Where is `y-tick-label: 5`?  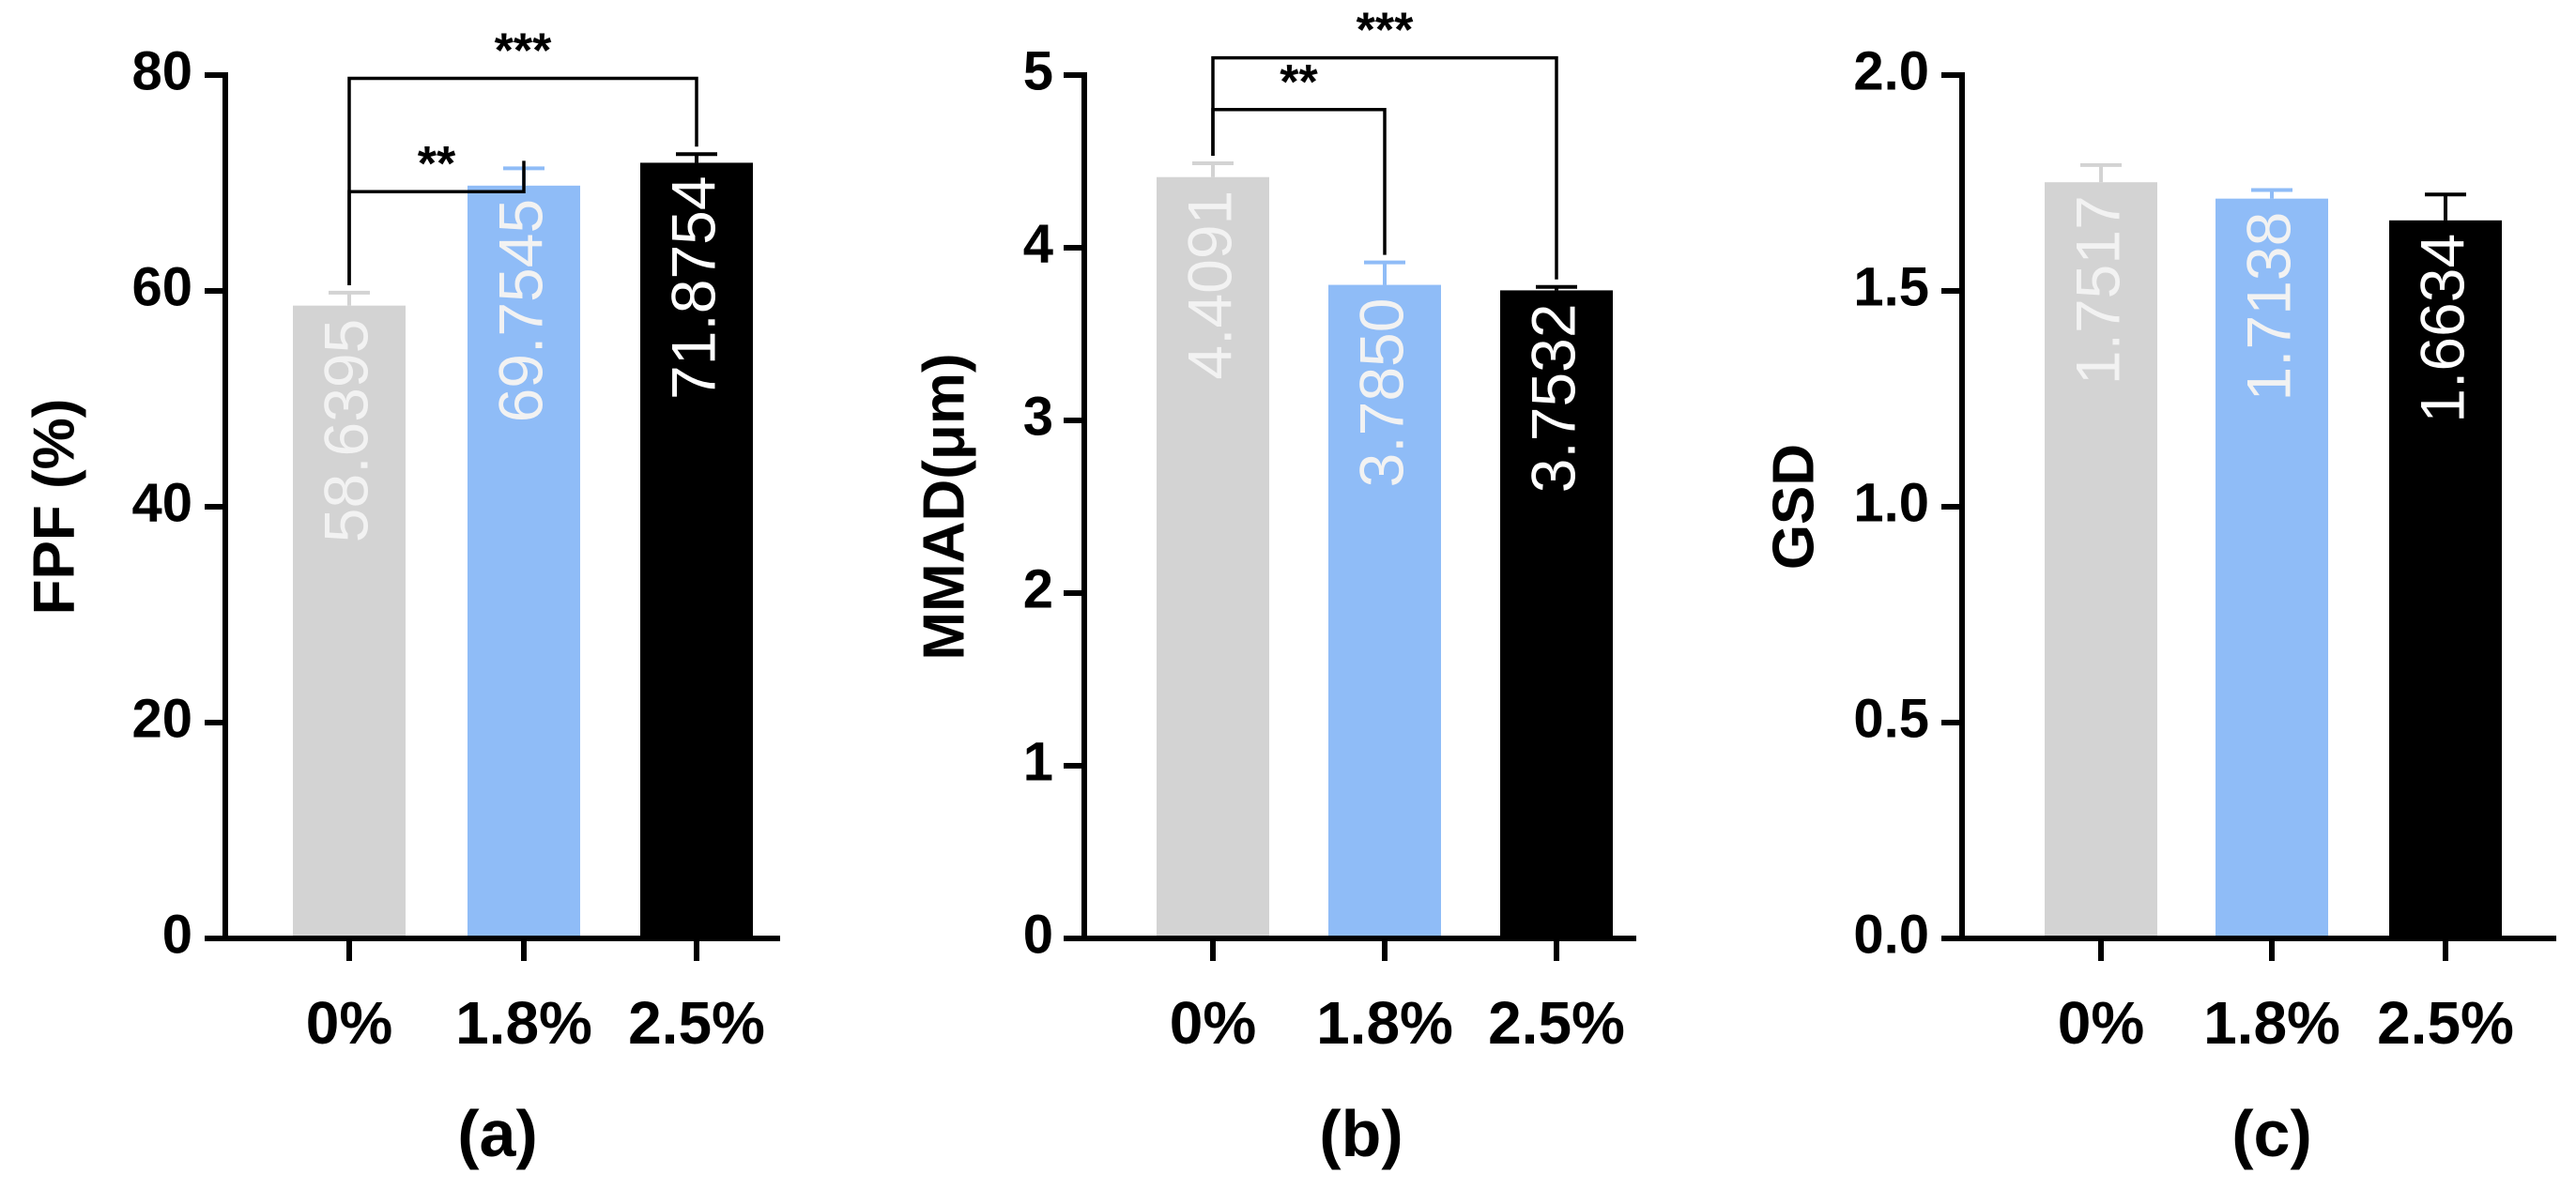
y-tick-label: 5 is located at coordinates (1038, 70).